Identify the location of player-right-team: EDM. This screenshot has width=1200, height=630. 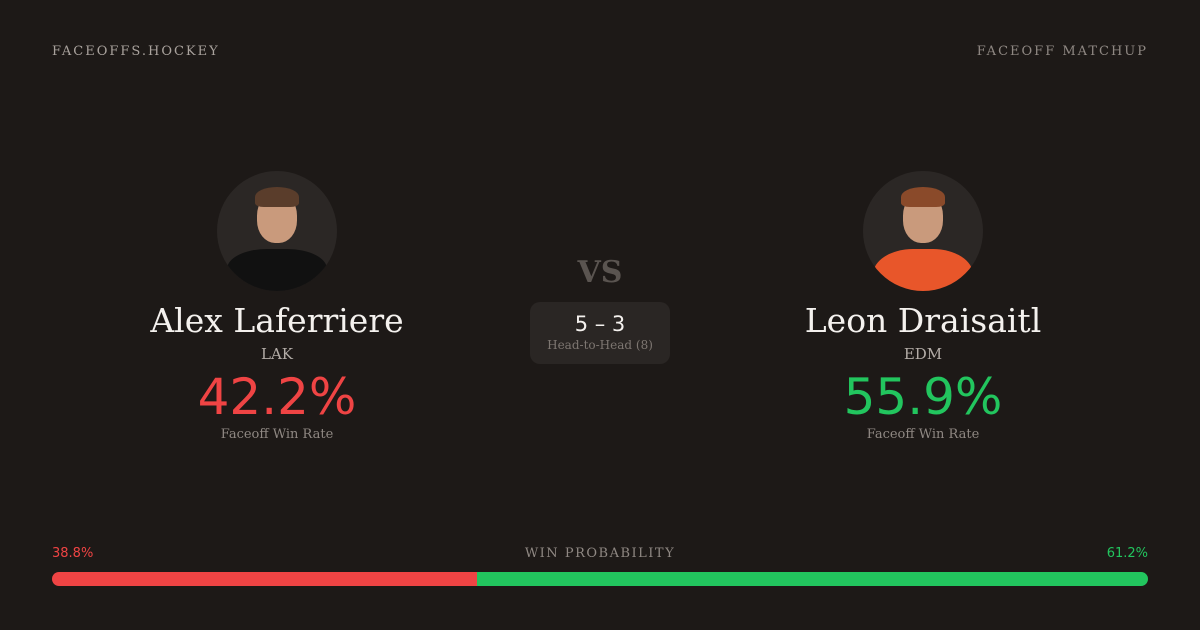
(923, 354).